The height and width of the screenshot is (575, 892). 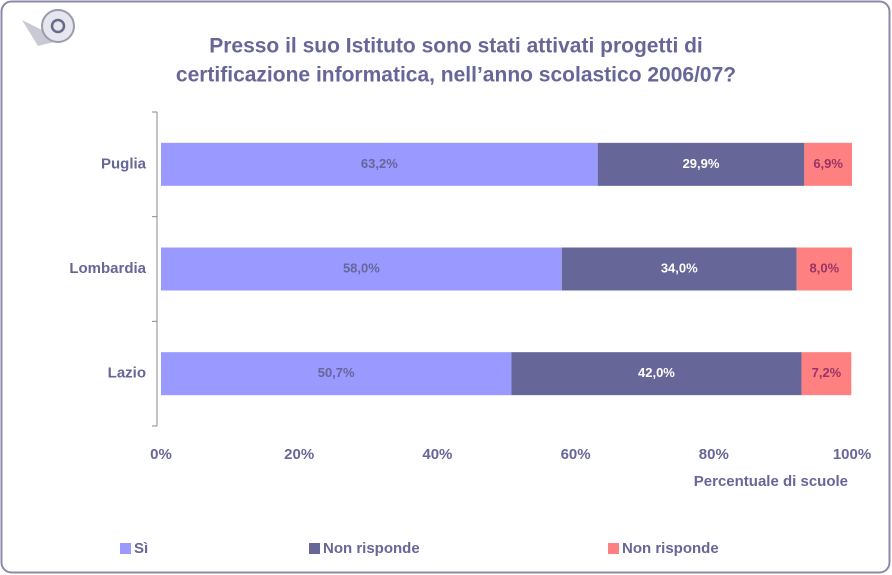 I want to click on logo-icon, so click(x=48, y=27).